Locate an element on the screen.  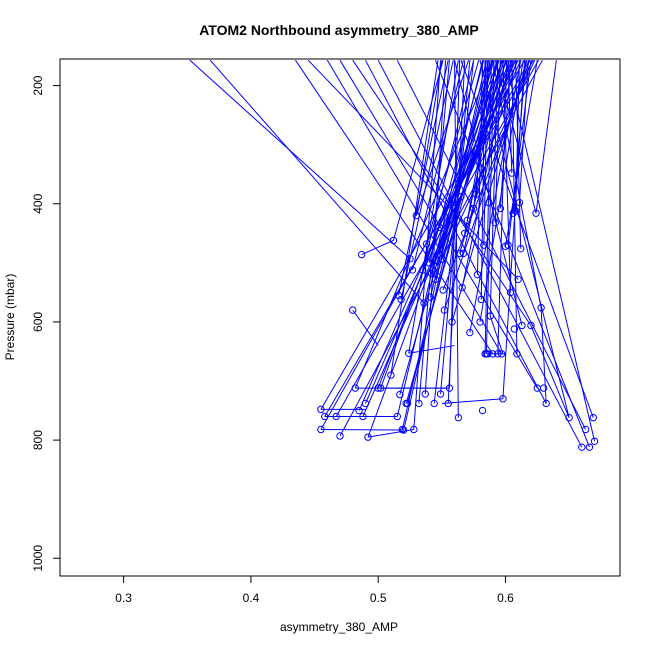
y-axis-label: Pressure (mbar) is located at coordinates (10, 317).